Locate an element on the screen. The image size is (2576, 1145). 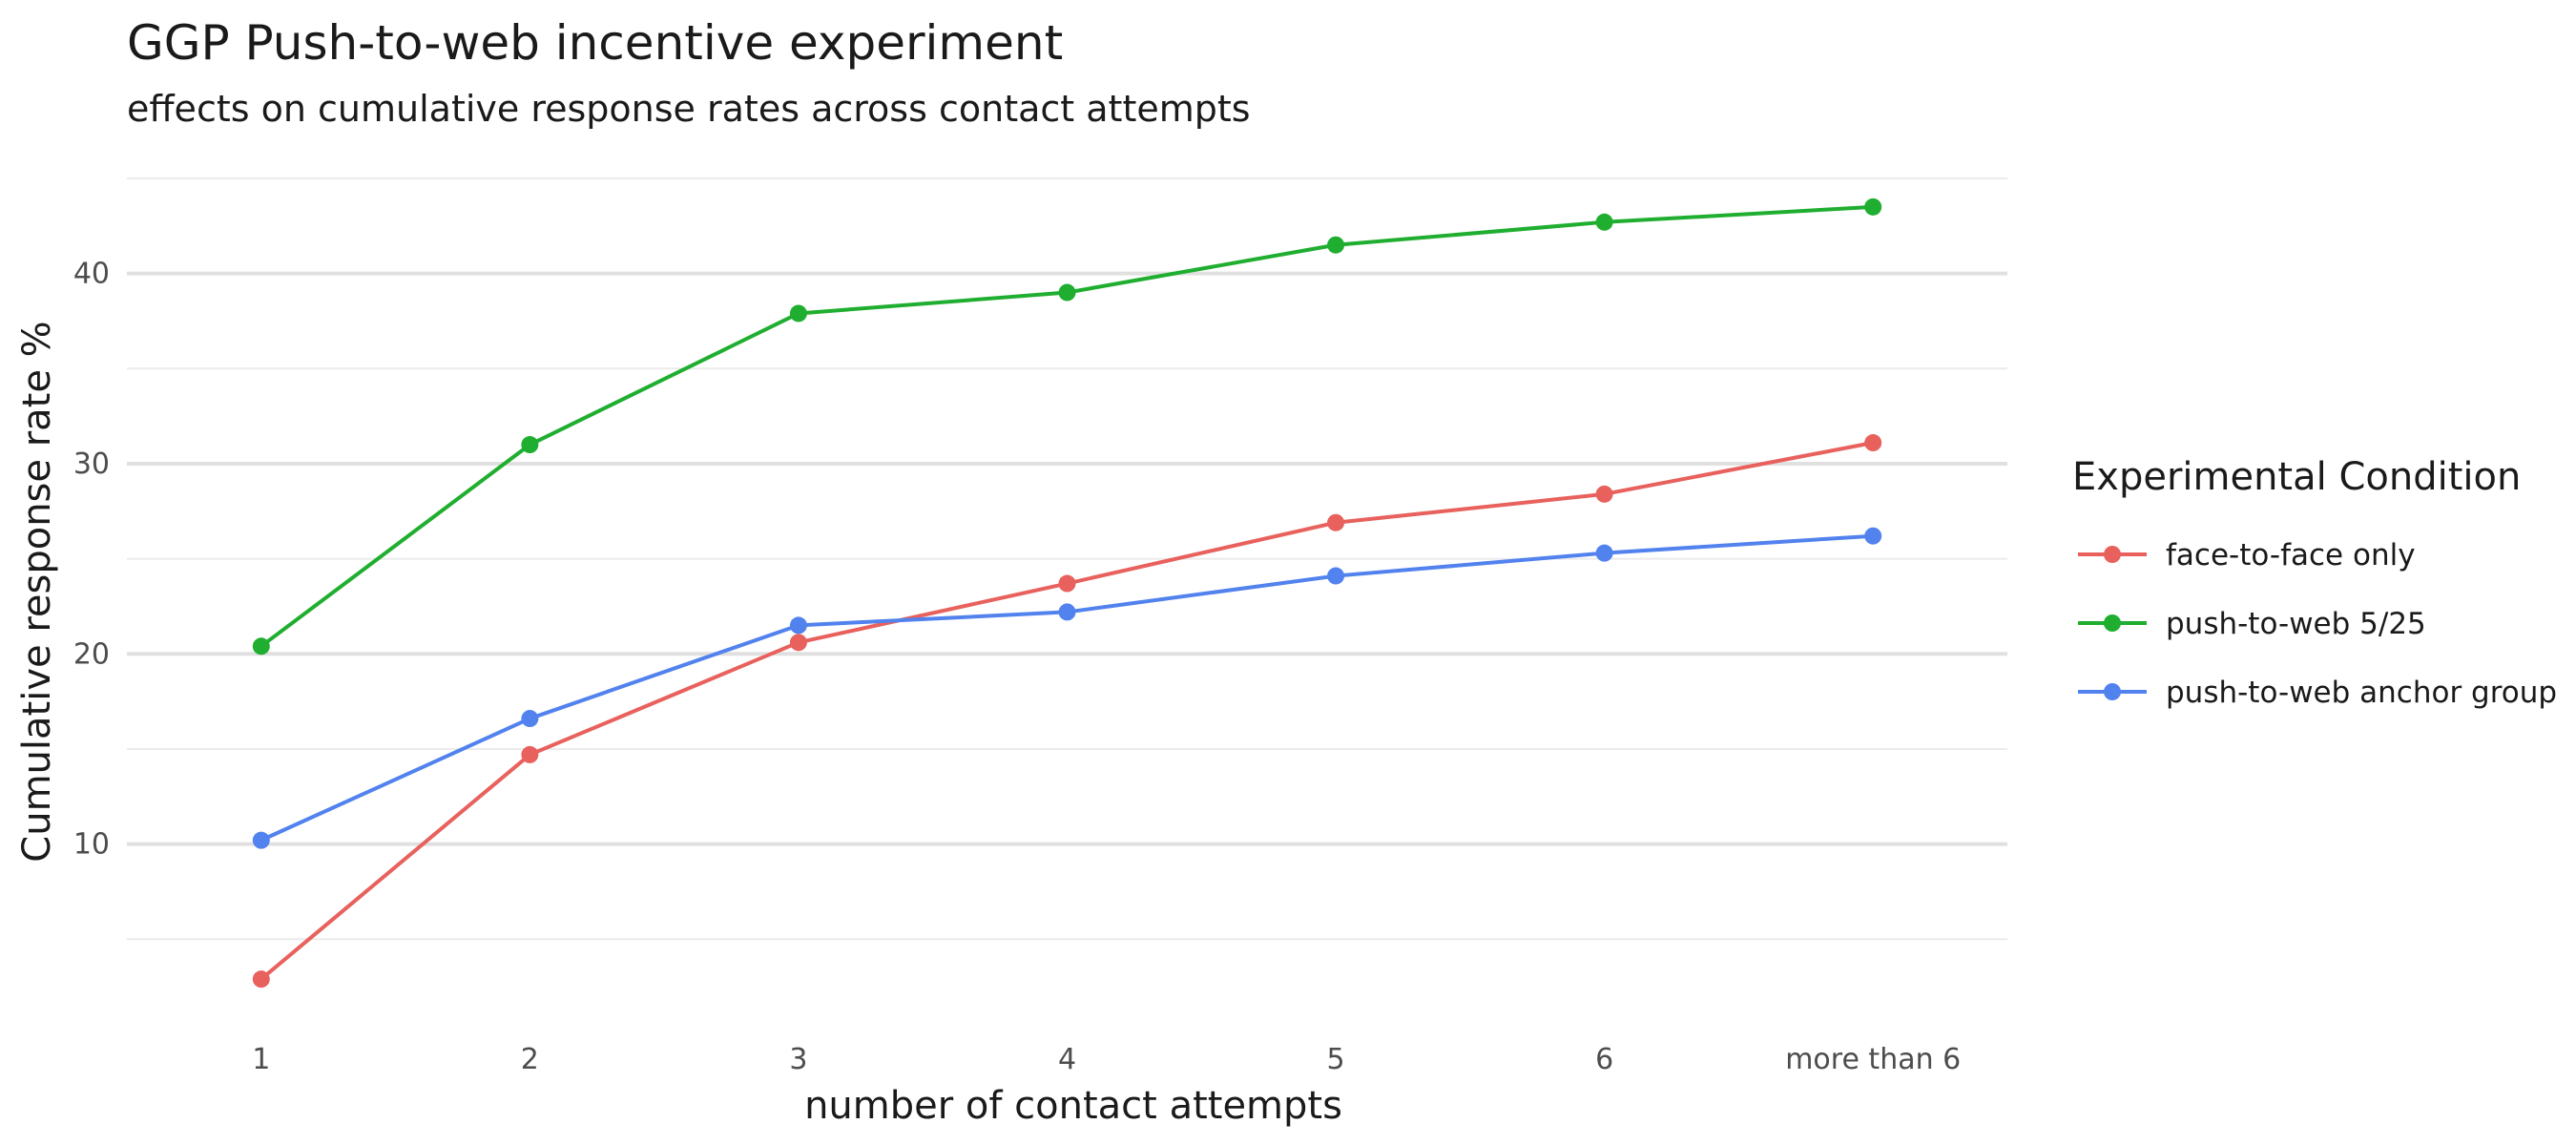
y-tick-label: 20 is located at coordinates (91, 654).